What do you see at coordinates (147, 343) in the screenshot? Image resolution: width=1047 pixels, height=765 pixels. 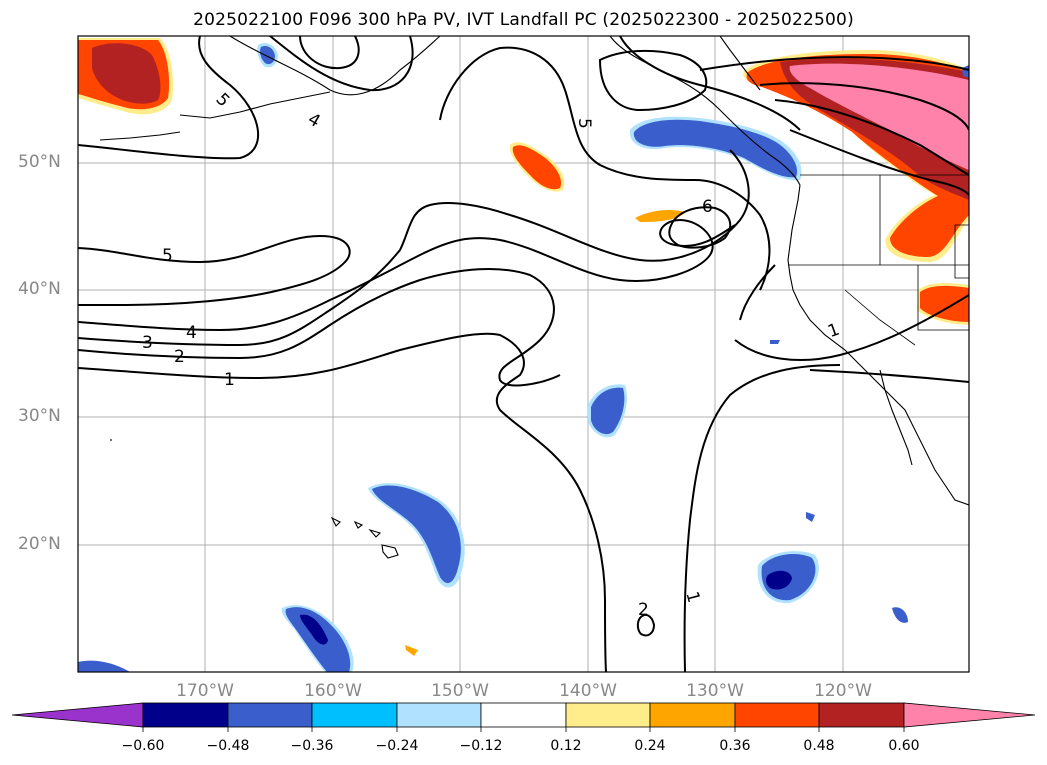 I see `contour-label: 3` at bounding box center [147, 343].